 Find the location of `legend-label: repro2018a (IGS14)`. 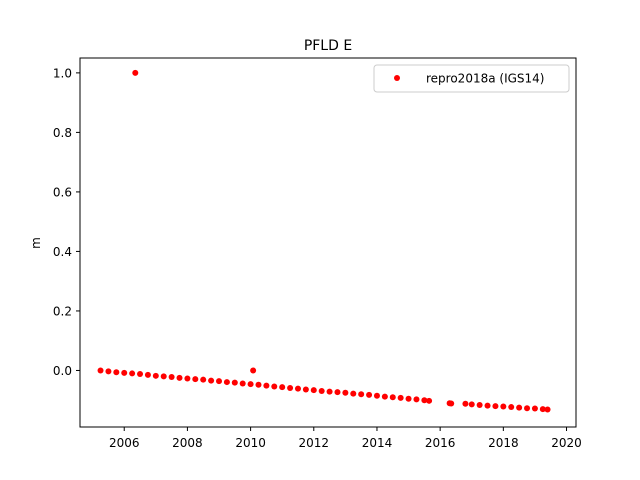

legend-label: repro2018a (IGS14) is located at coordinates (485, 79).